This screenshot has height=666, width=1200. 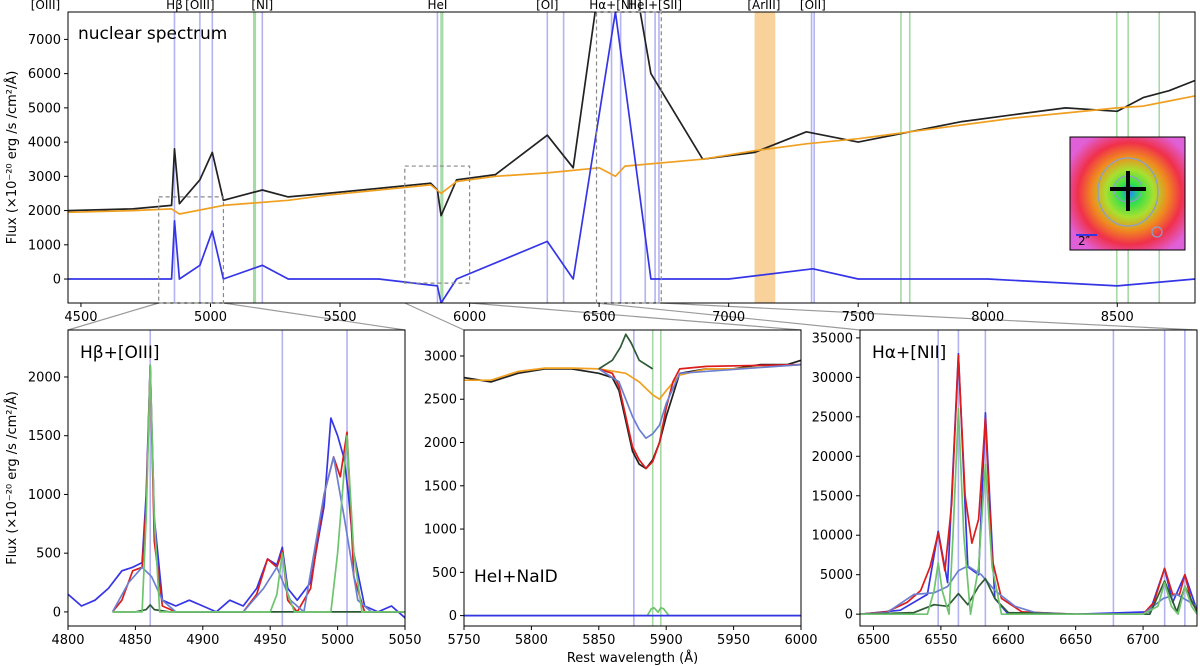 What do you see at coordinates (440, 530) in the screenshot?
I see `y-tick-label: 1000` at bounding box center [440, 530].